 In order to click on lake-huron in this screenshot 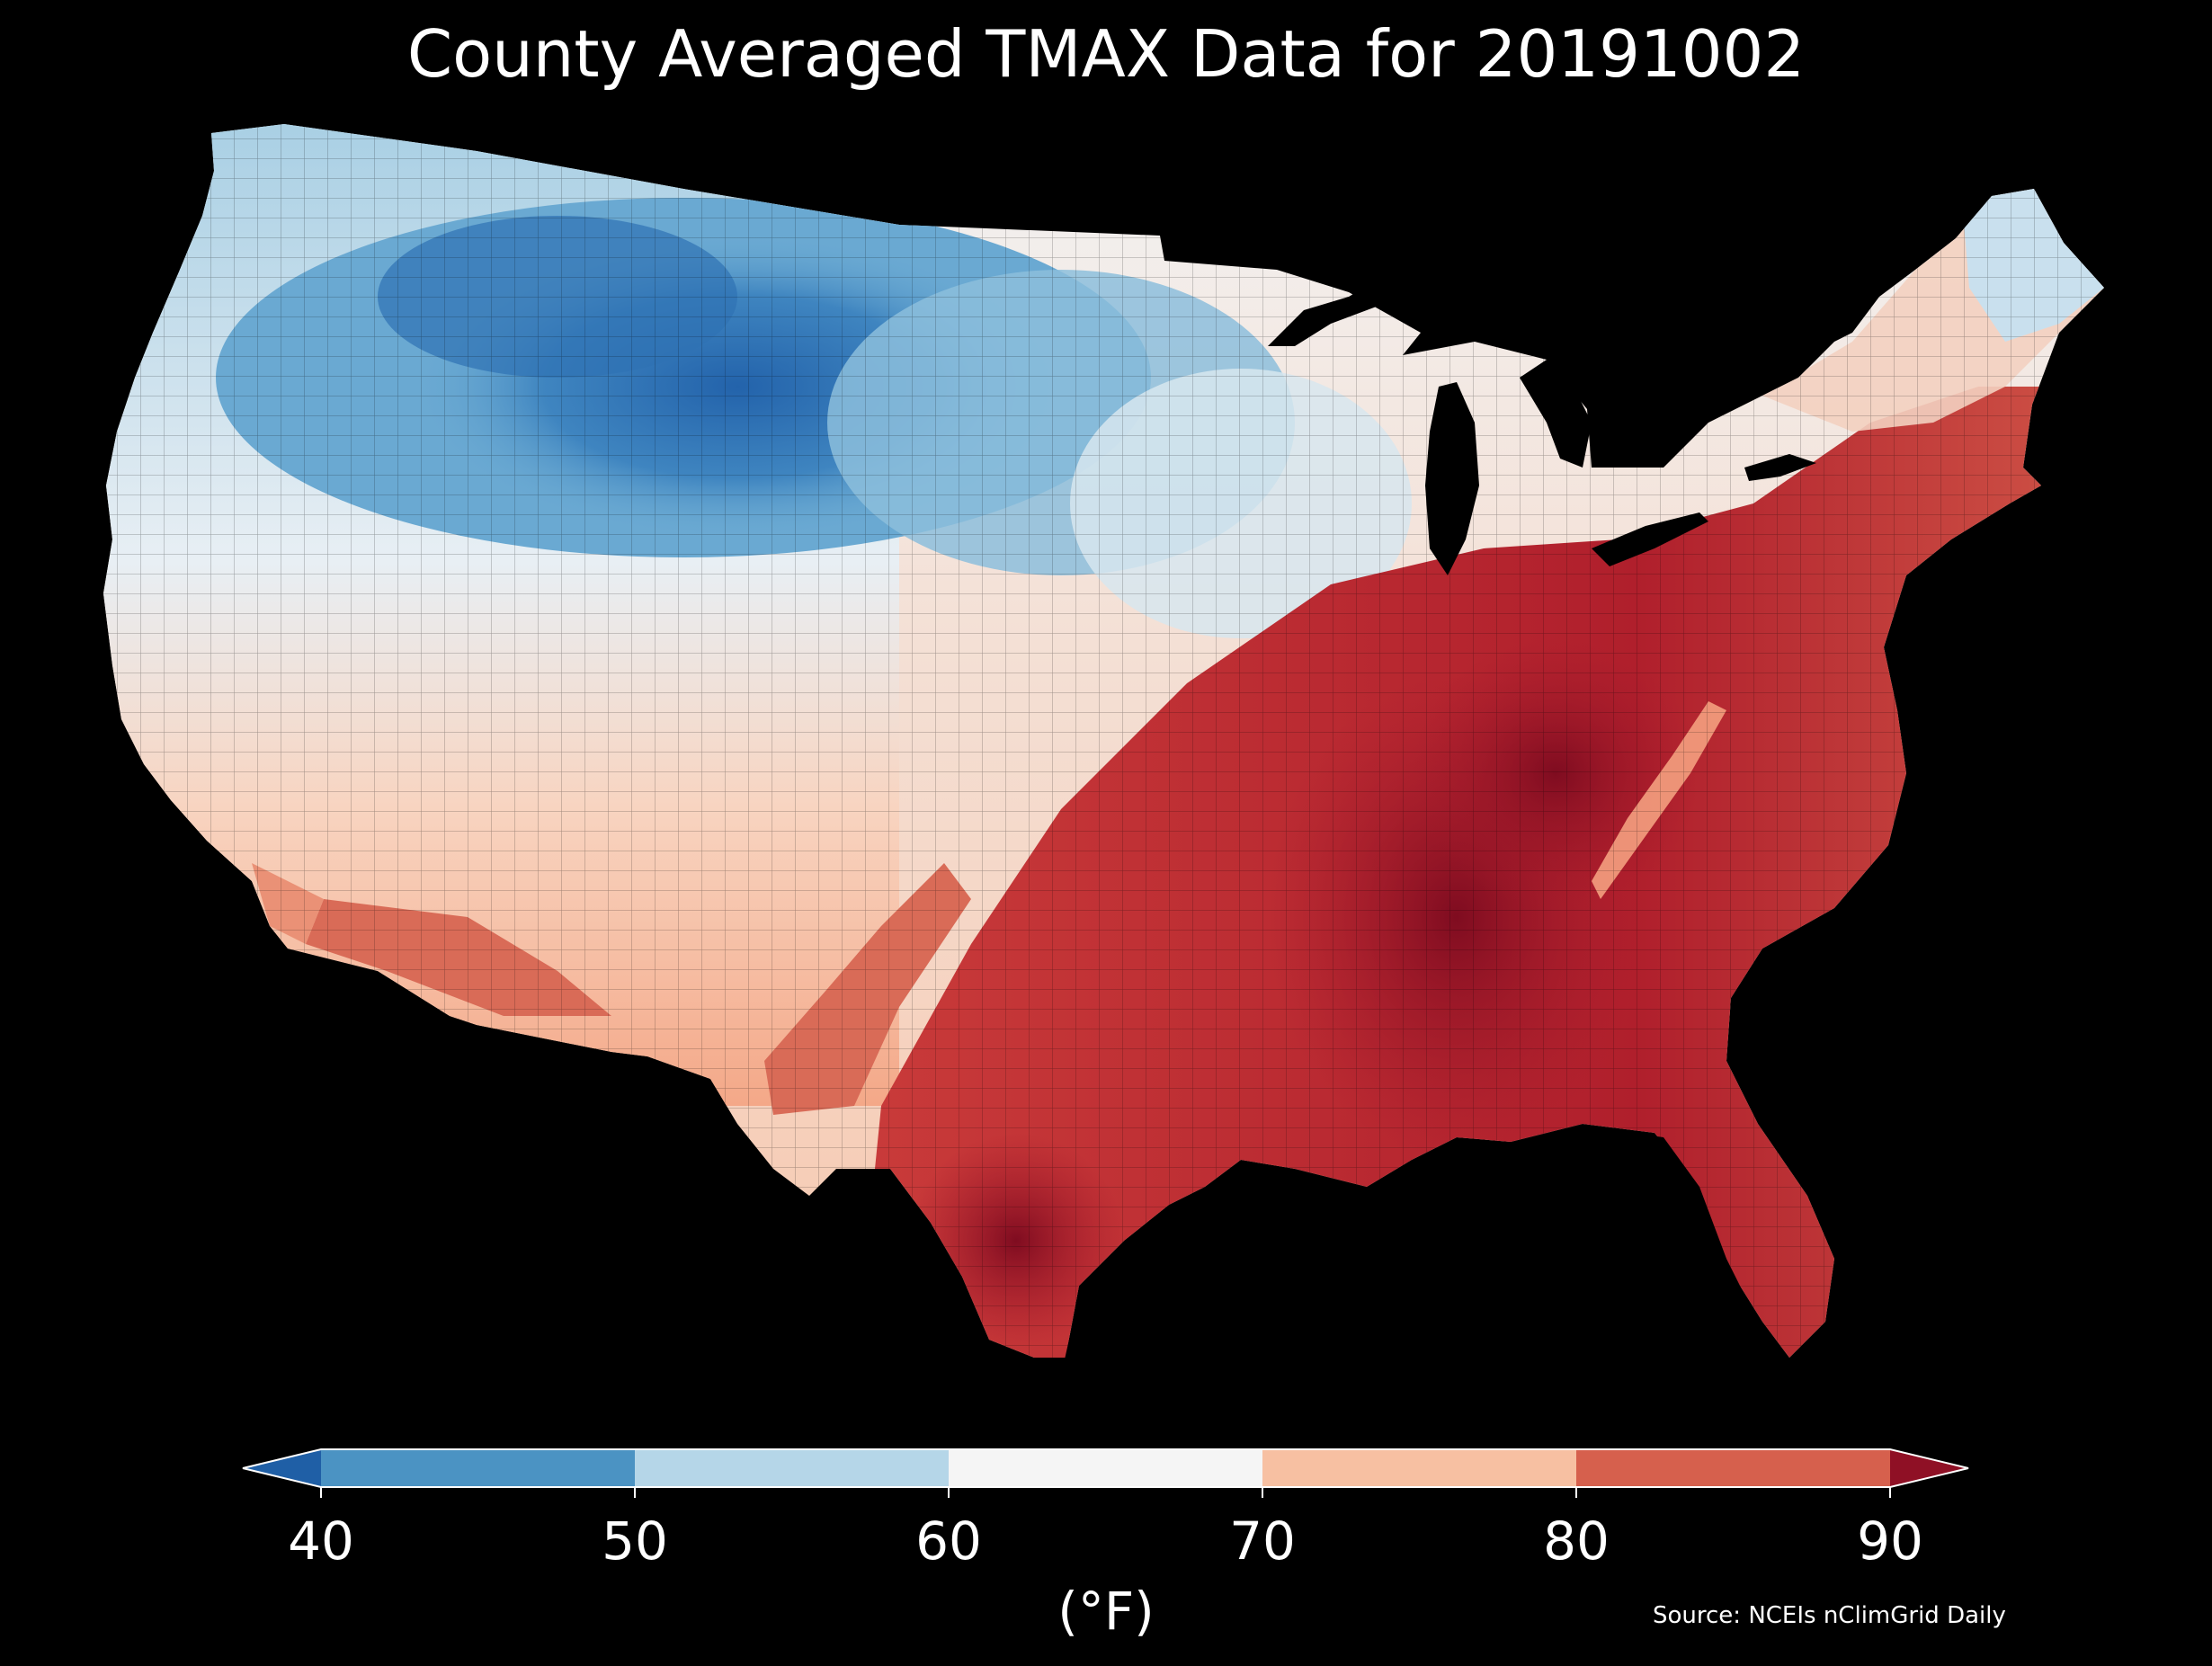, I will do `click(1556, 414)`.